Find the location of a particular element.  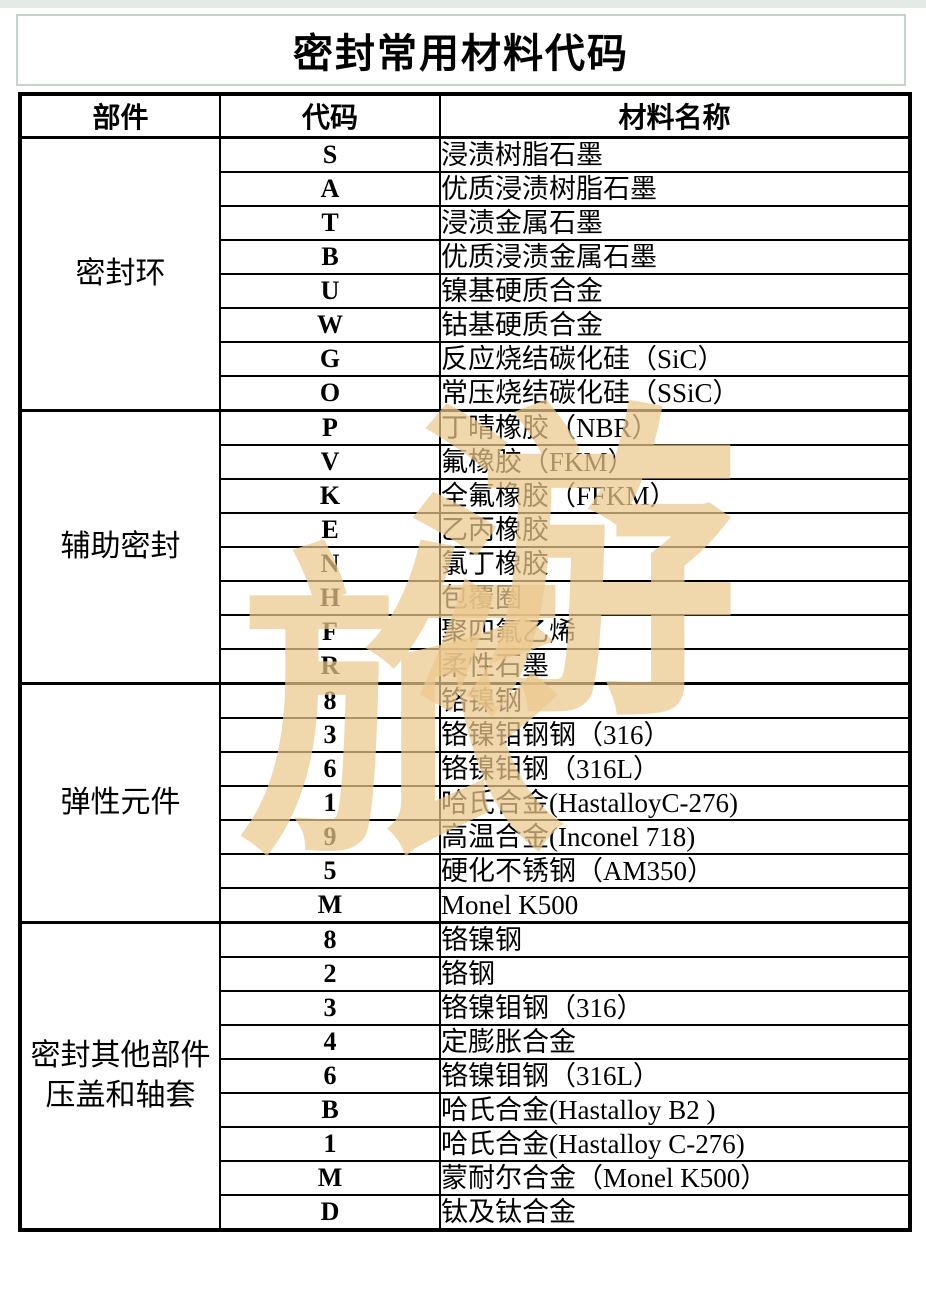

page-top-strip is located at coordinates (463, 4).